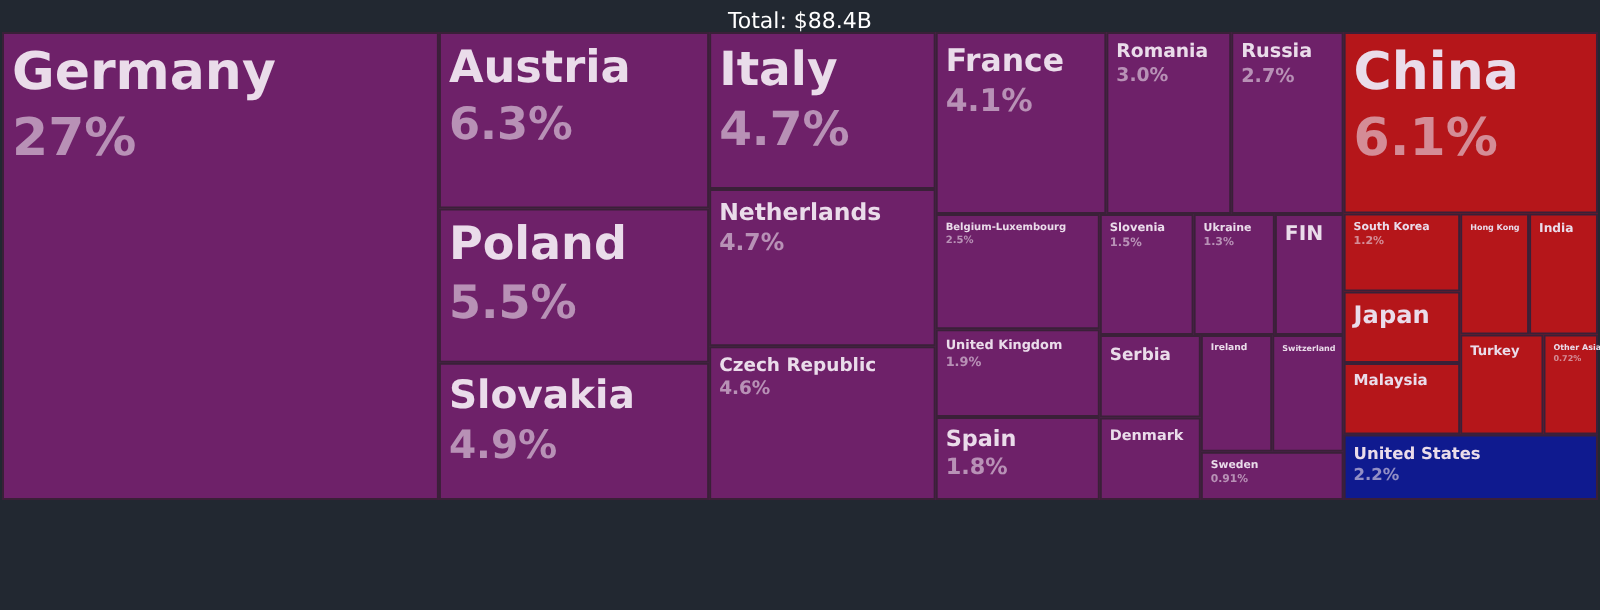 The height and width of the screenshot is (610, 1600). I want to click on text: Total: $88.4B, so click(799, 21).